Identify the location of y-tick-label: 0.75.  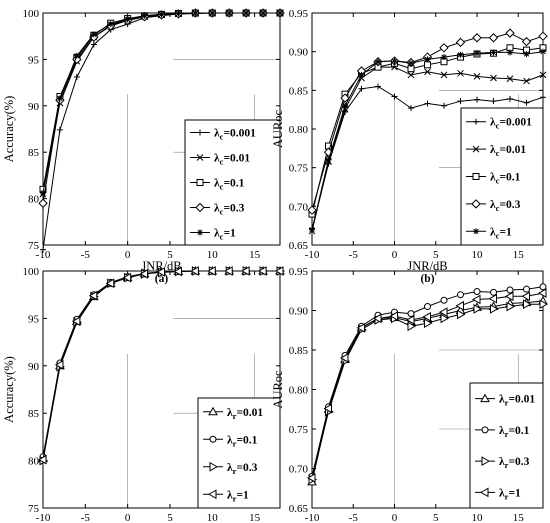
(299, 169).